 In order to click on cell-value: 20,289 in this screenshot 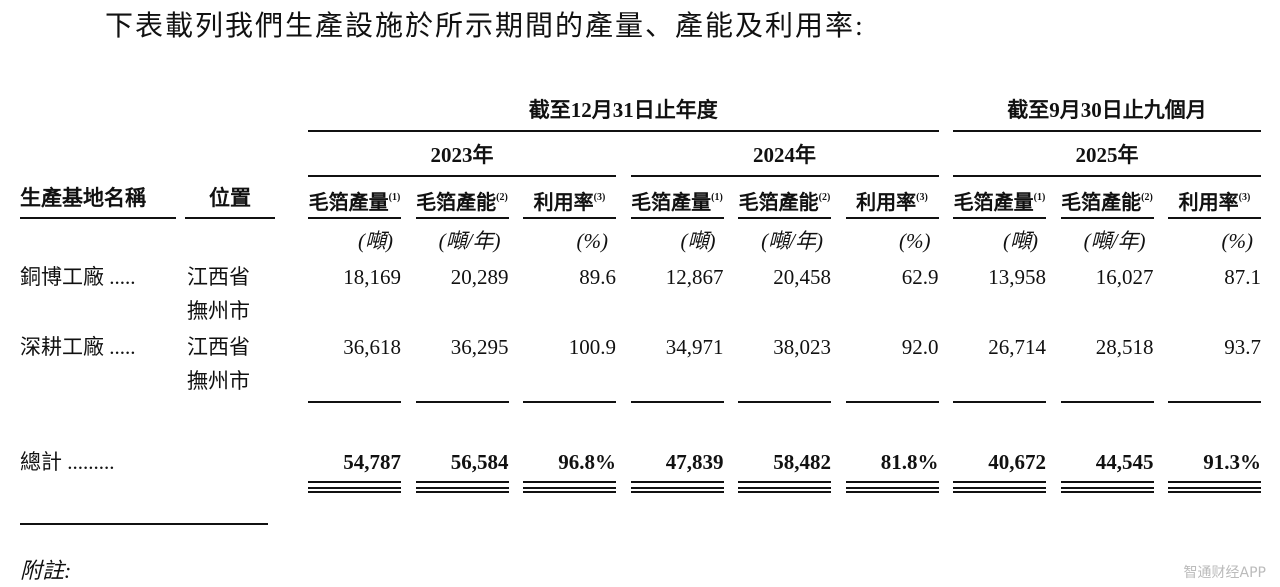, I will do `click(479, 277)`.